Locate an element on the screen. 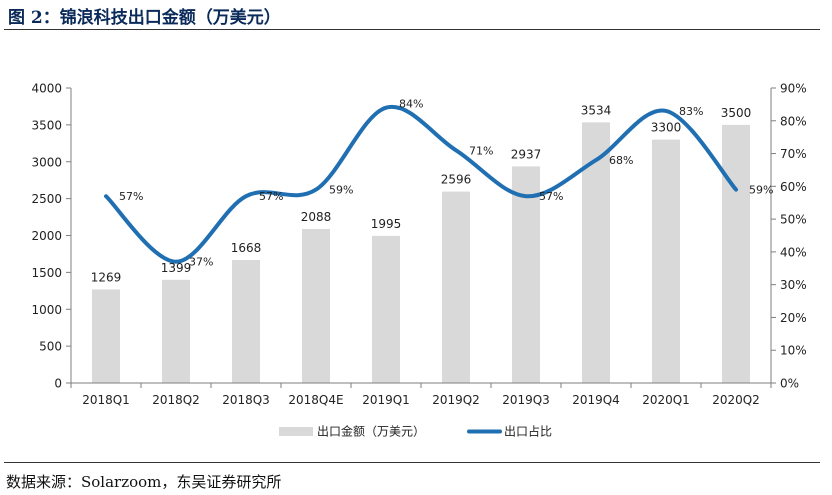 Image resolution: width=832 pixels, height=495 pixels. line-value-label: 71% is located at coordinates (481, 150).